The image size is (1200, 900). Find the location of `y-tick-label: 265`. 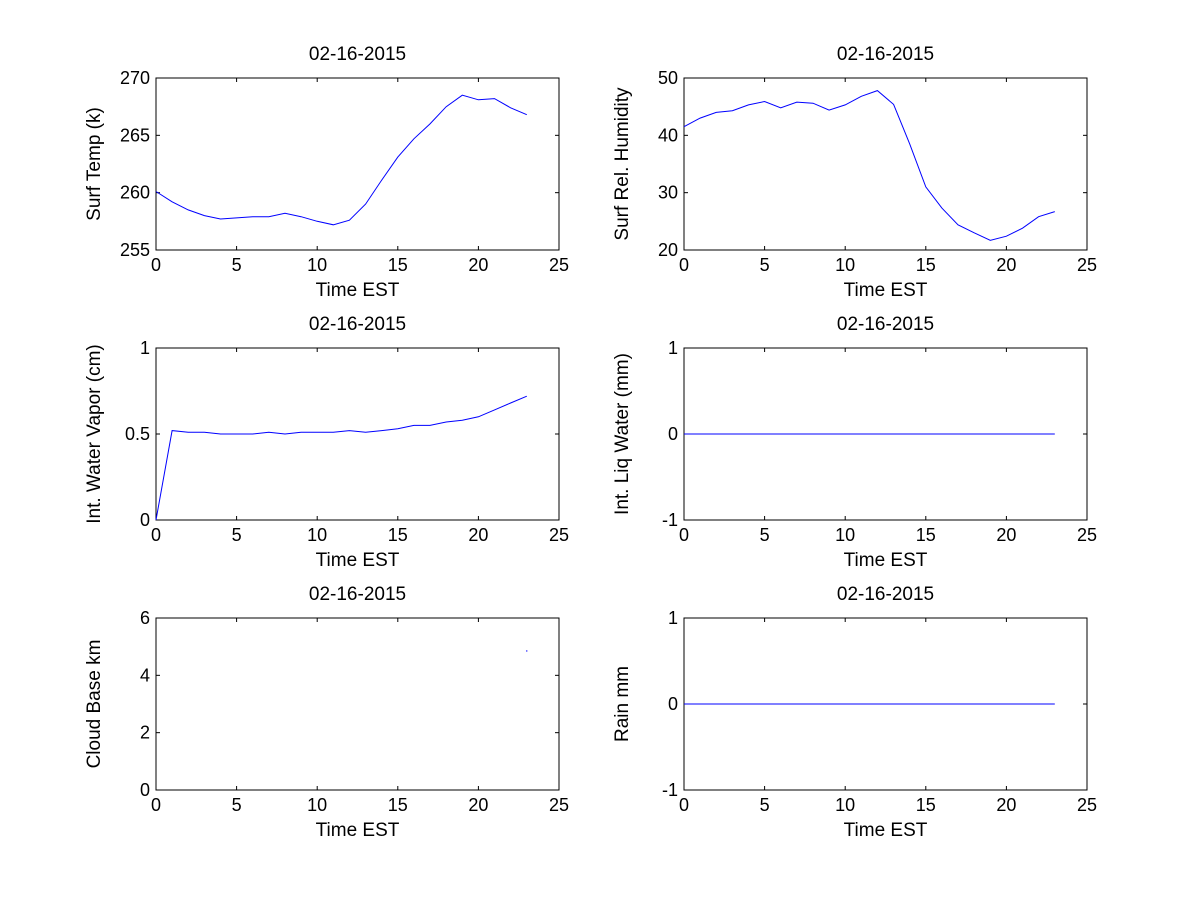

y-tick-label: 265 is located at coordinates (135, 135).